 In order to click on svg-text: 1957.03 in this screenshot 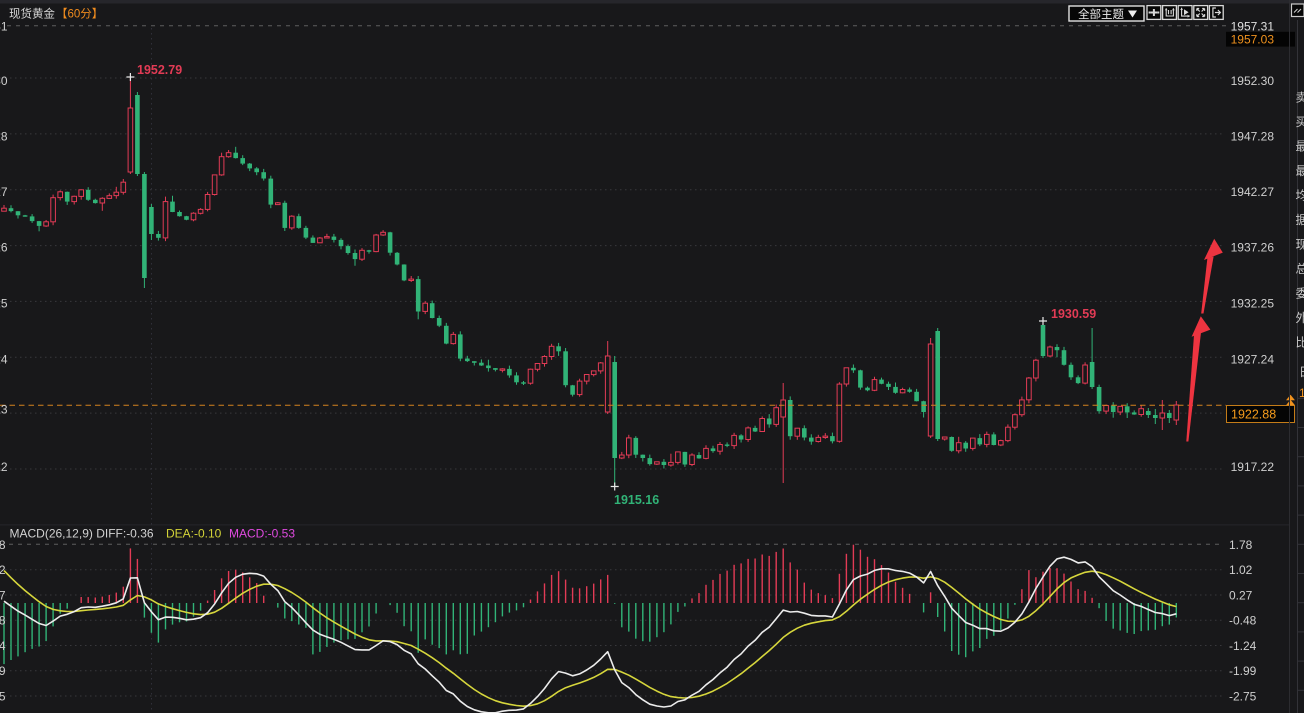, I will do `click(1253, 40)`.